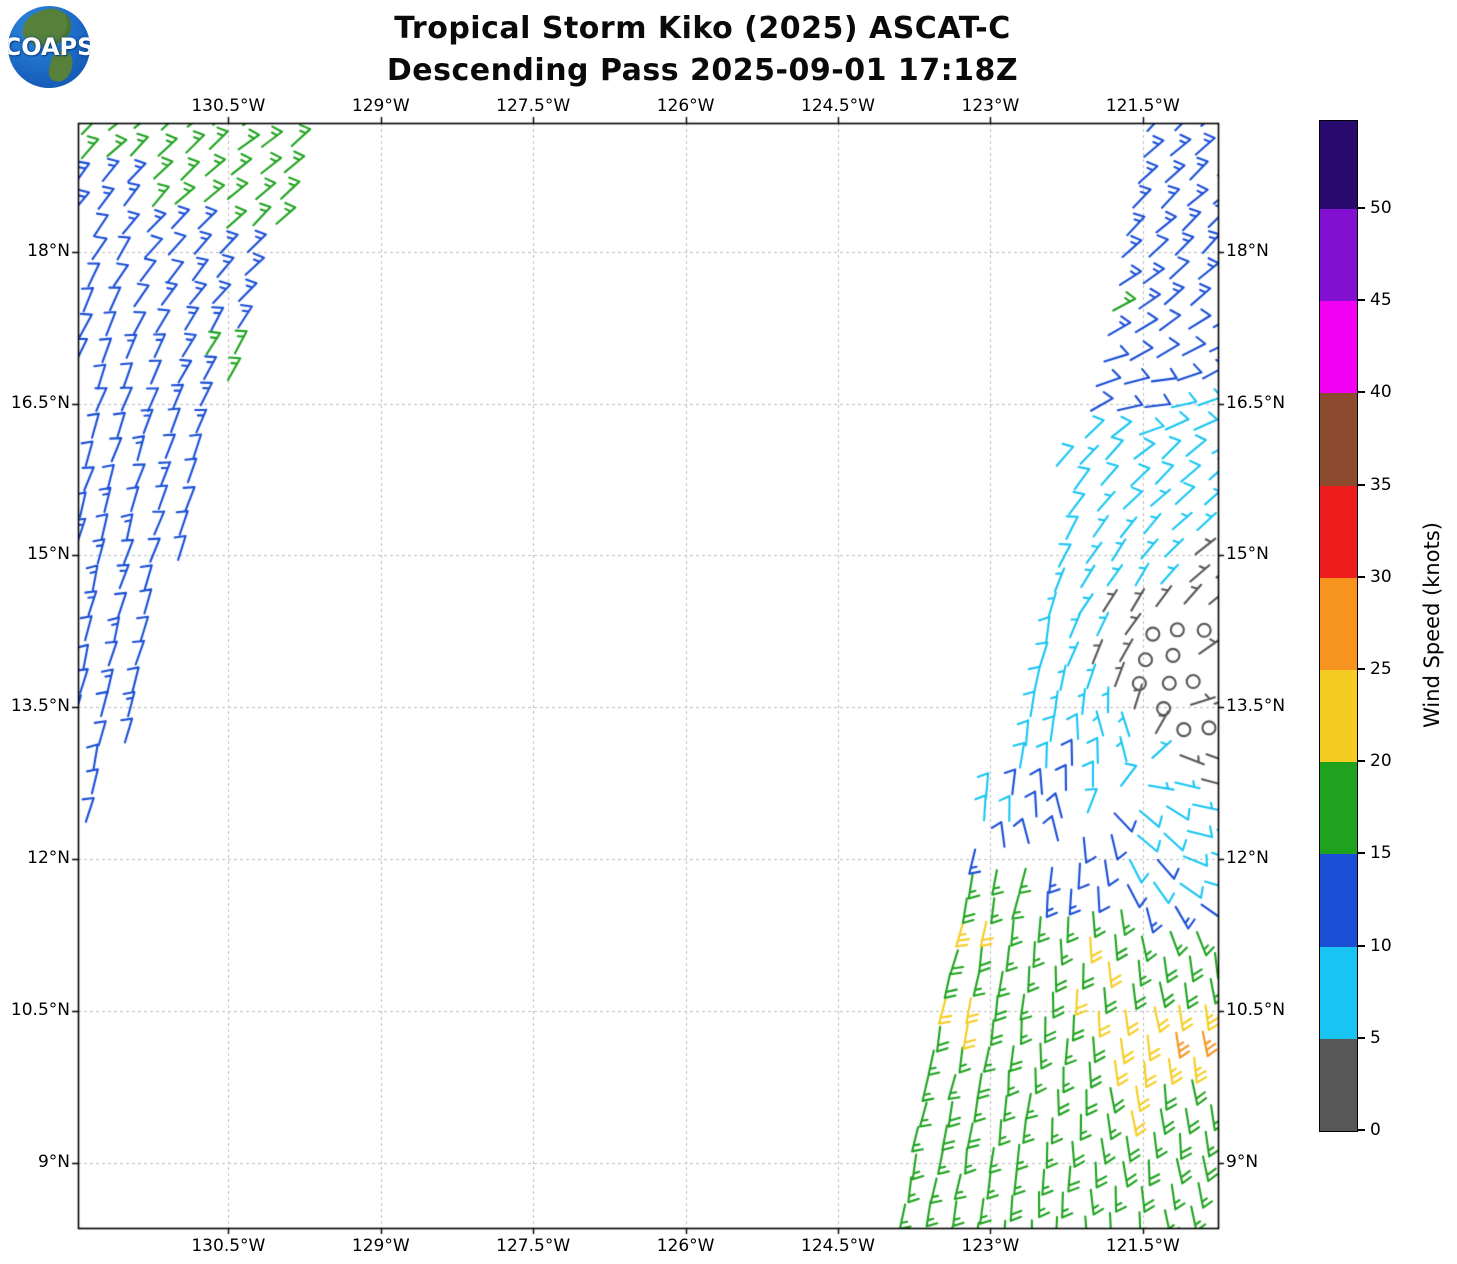 The image size is (1457, 1264). I want to click on x-tick-label-bottom: 127.5°W, so click(533, 1246).